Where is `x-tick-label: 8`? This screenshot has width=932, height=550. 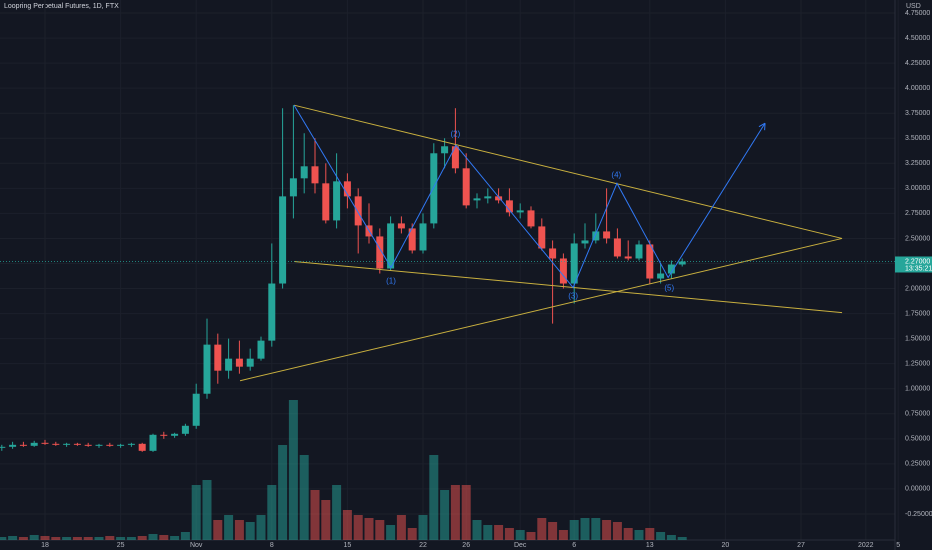 x-tick-label: 8 is located at coordinates (272, 545).